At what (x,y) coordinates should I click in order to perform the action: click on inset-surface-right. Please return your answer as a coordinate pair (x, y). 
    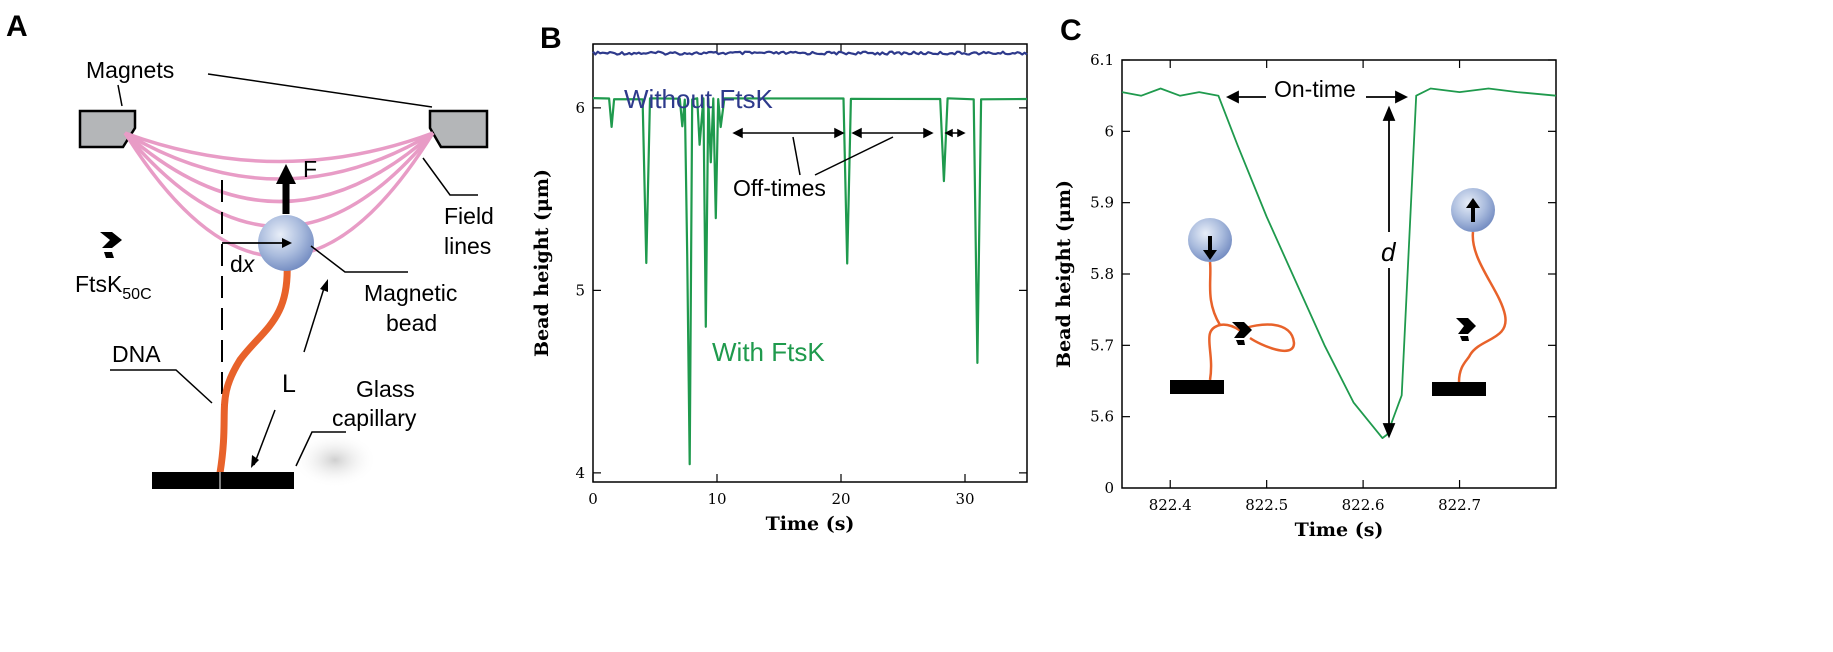
    Looking at the image, I should click on (1459, 389).